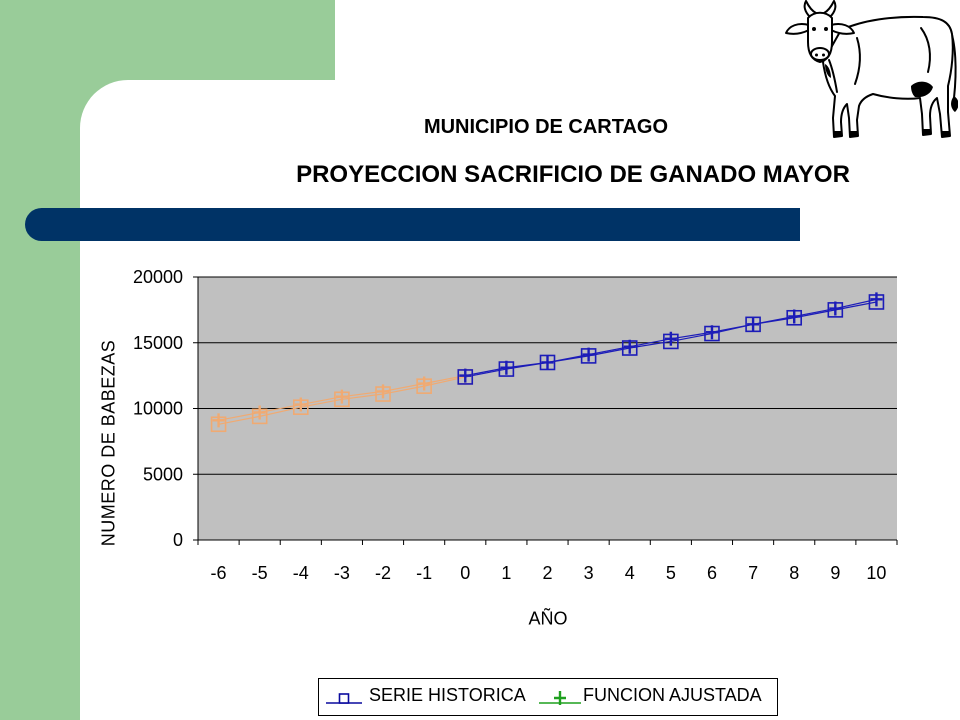  What do you see at coordinates (797, 29) in the screenshot?
I see `cow-left-ear` at bounding box center [797, 29].